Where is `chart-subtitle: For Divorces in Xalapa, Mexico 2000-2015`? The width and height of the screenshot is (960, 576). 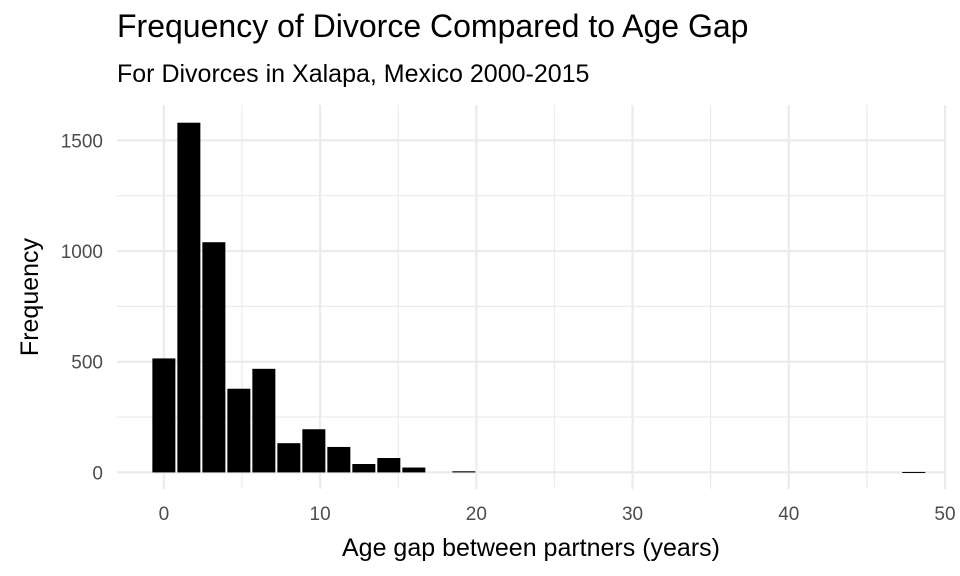 chart-subtitle: For Divorces in Xalapa, Mexico 2000-2015 is located at coordinates (353, 74).